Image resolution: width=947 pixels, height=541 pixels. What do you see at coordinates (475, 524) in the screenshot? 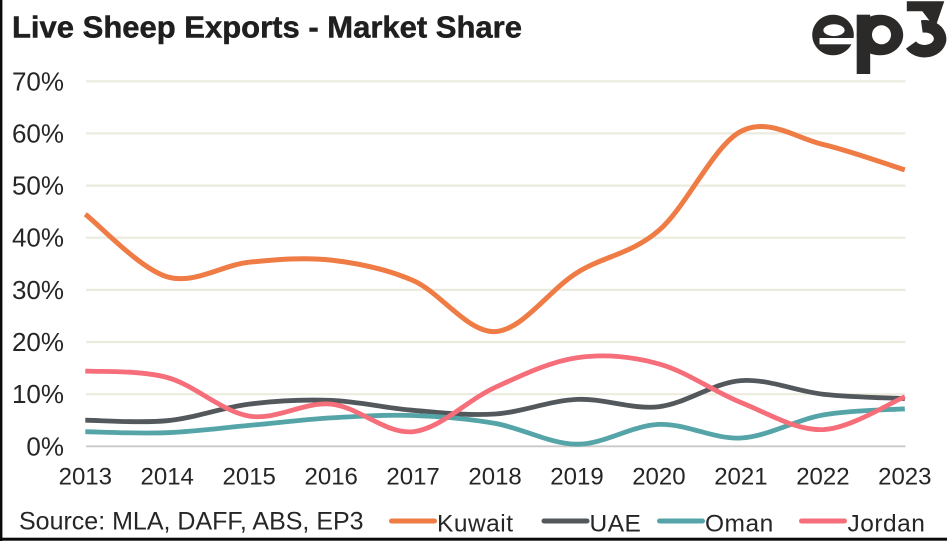
I see `svg-text: Kuwait` at bounding box center [475, 524].